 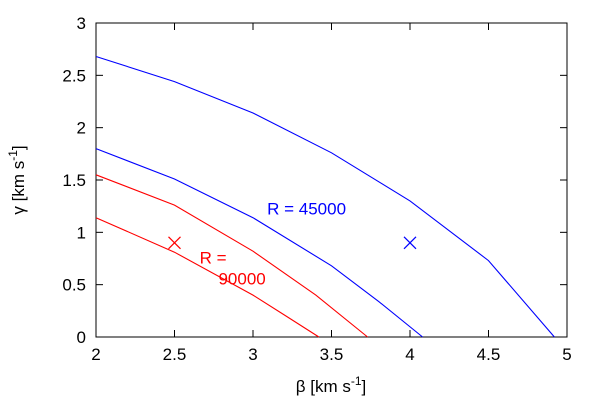 I want to click on x-tick-label: 5, so click(x=566, y=354).